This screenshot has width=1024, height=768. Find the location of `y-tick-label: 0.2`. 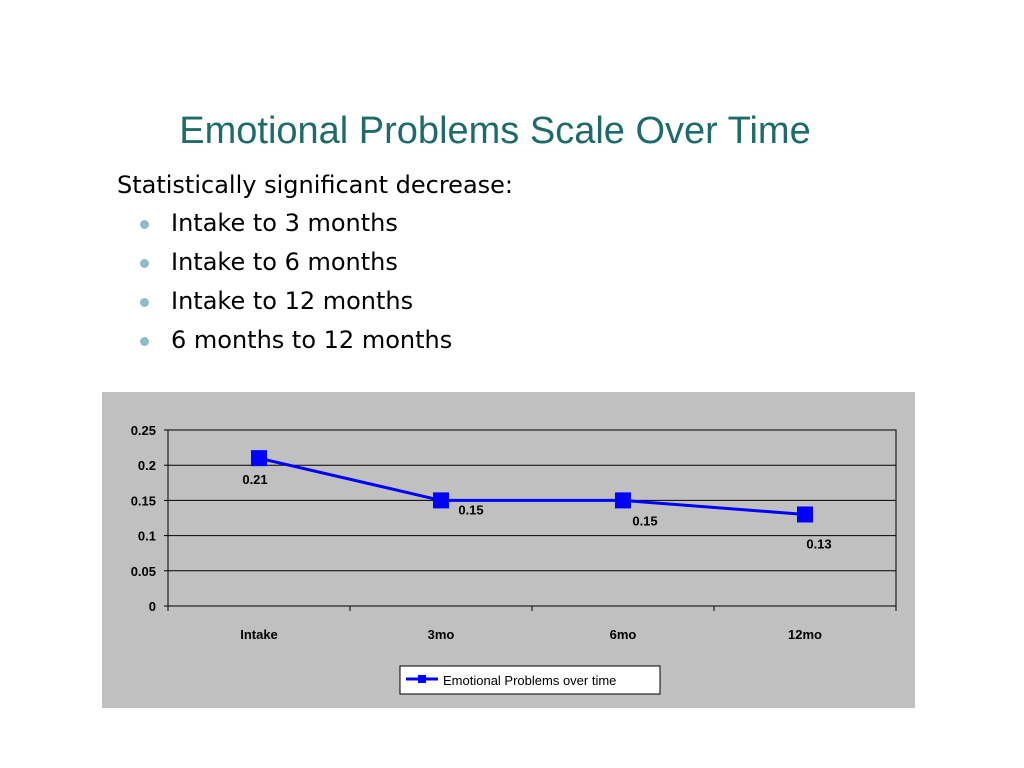

y-tick-label: 0.2 is located at coordinates (147, 465).